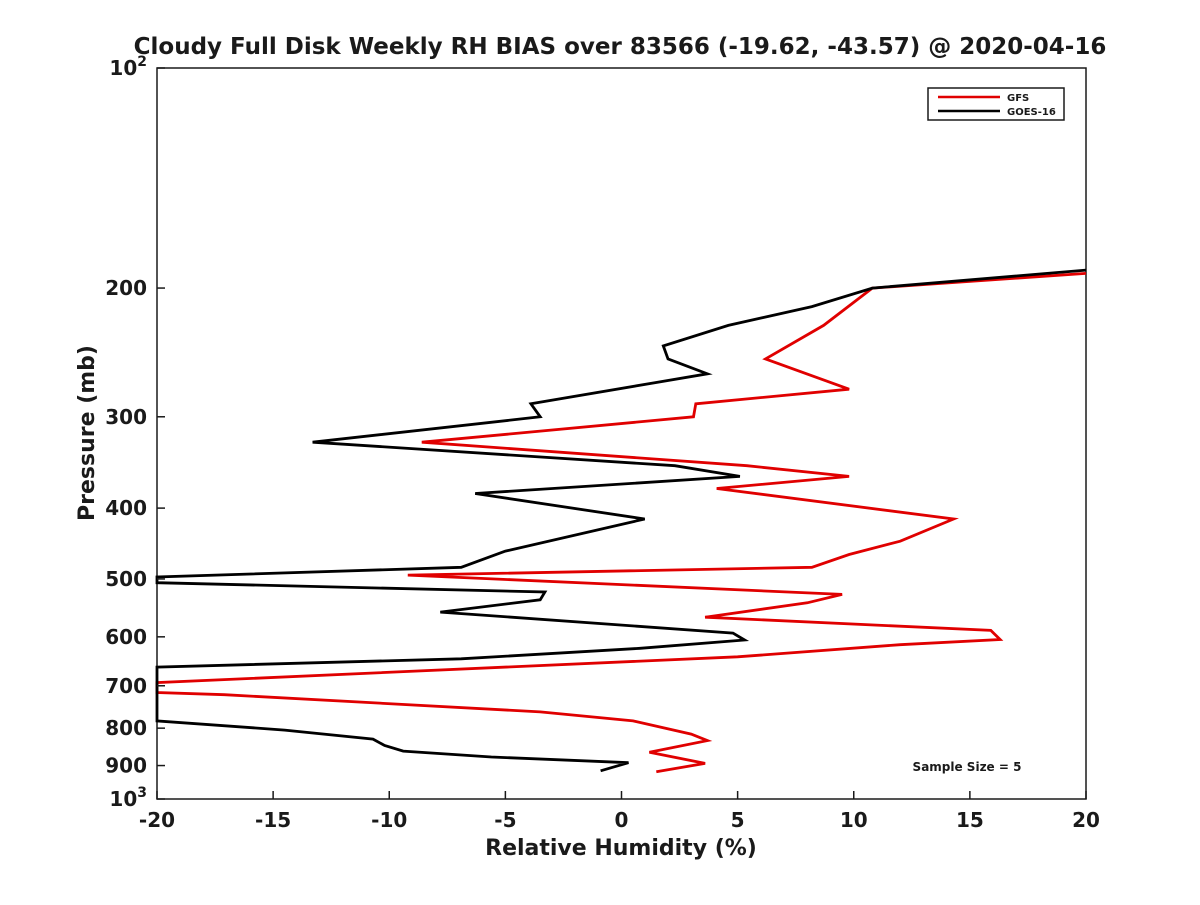 The image size is (1200, 905). What do you see at coordinates (126, 766) in the screenshot?
I see `y-tick-label: 900` at bounding box center [126, 766].